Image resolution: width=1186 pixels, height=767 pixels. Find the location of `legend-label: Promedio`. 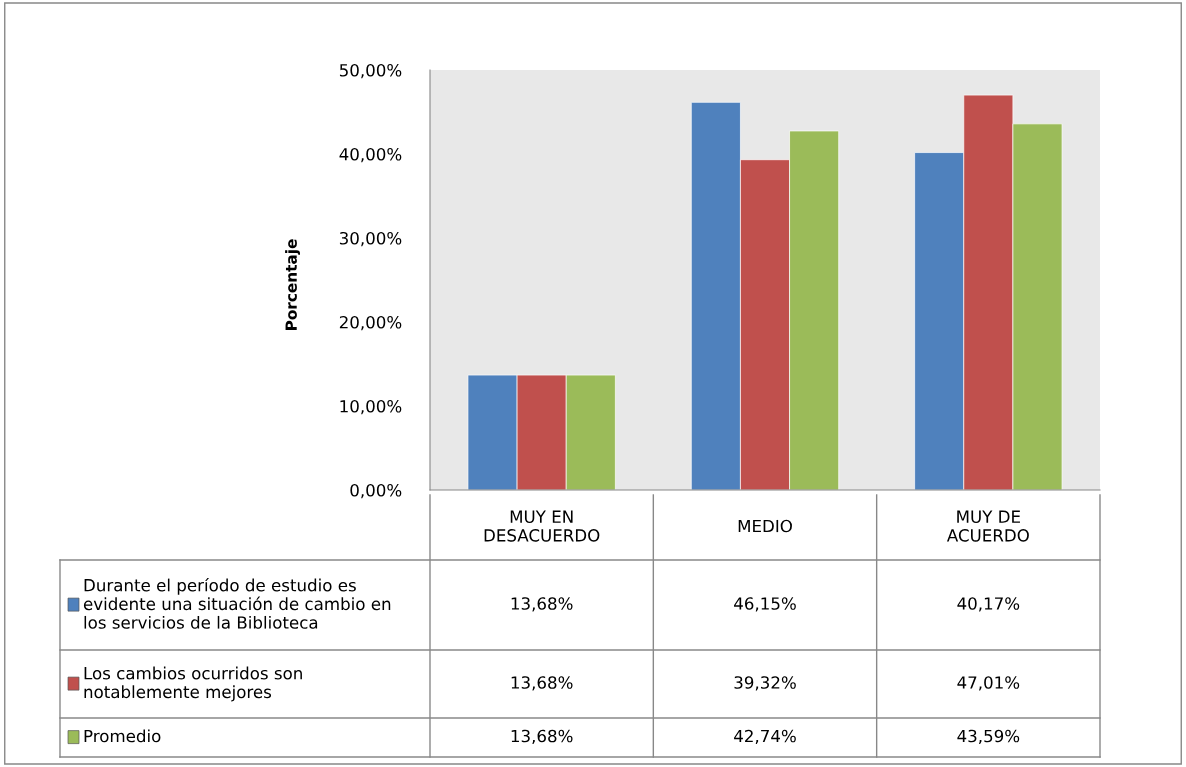

legend-label: Promedio is located at coordinates (122, 736).